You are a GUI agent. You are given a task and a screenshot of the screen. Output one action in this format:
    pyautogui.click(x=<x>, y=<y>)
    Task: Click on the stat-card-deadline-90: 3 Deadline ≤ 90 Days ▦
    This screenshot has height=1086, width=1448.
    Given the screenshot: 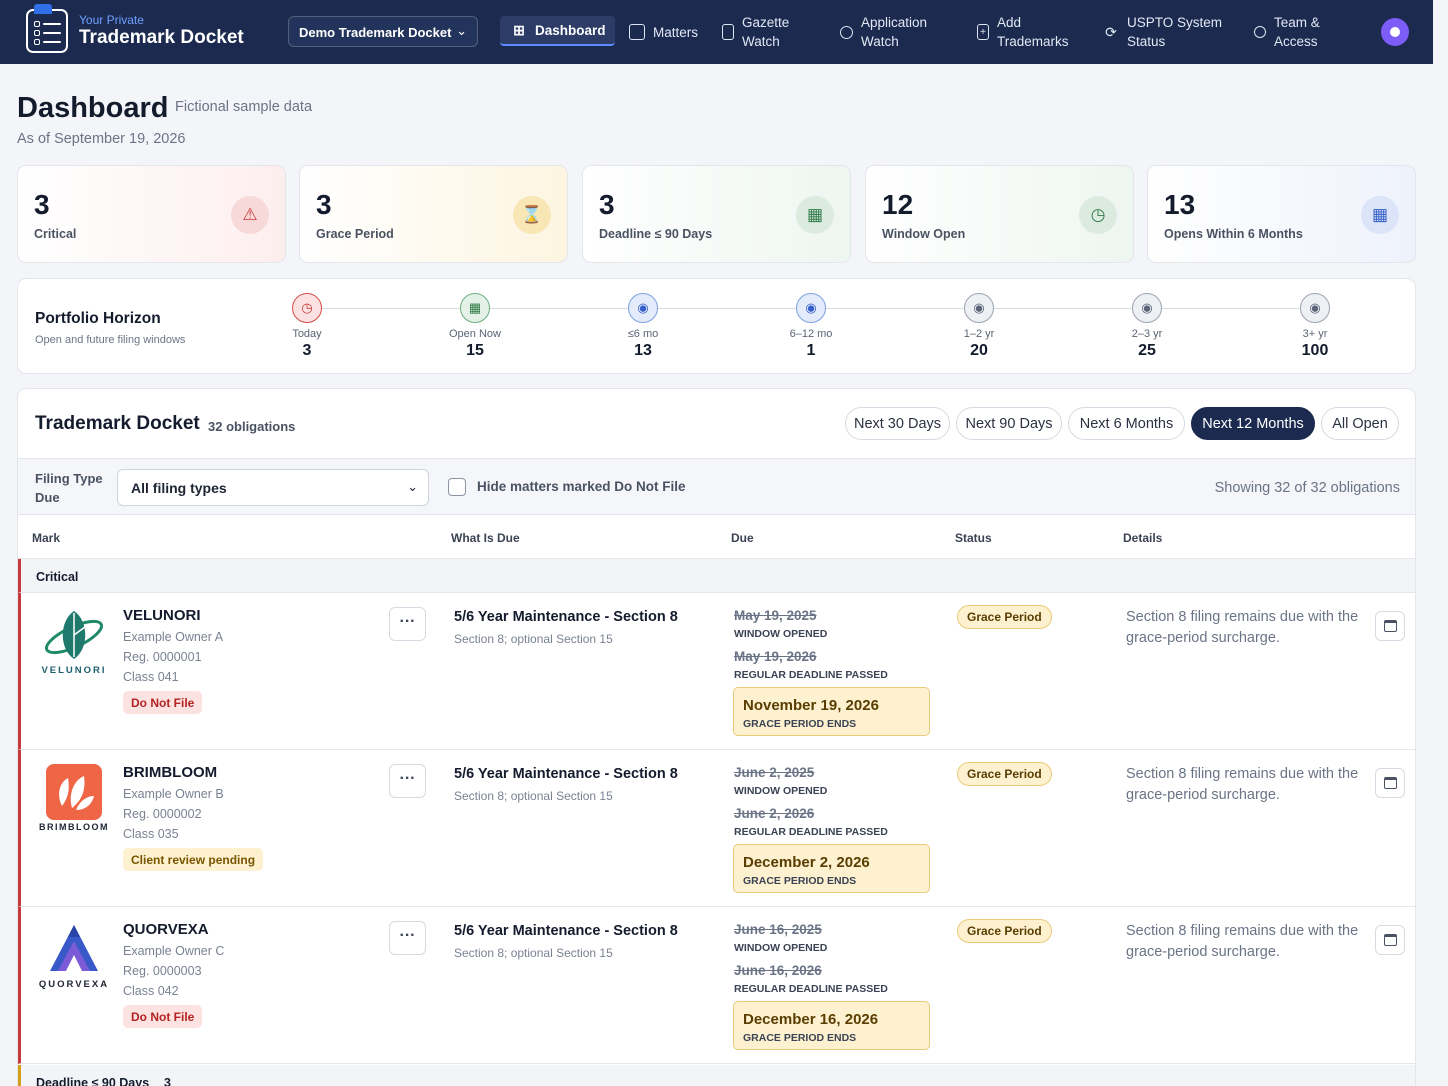 What is the action you would take?
    pyautogui.click(x=716, y=214)
    